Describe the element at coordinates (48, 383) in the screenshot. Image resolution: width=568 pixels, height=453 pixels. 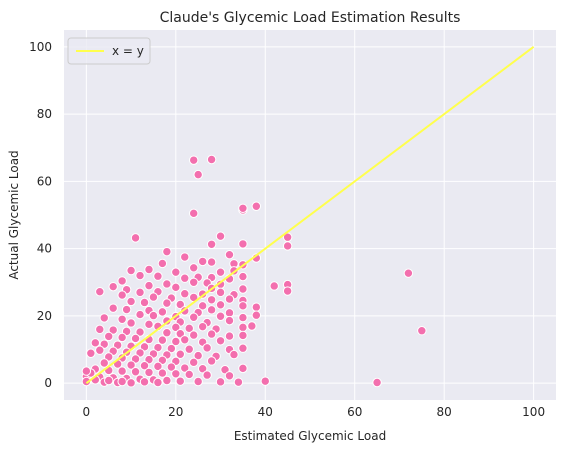
I see `y-tick-label: 0` at that location.